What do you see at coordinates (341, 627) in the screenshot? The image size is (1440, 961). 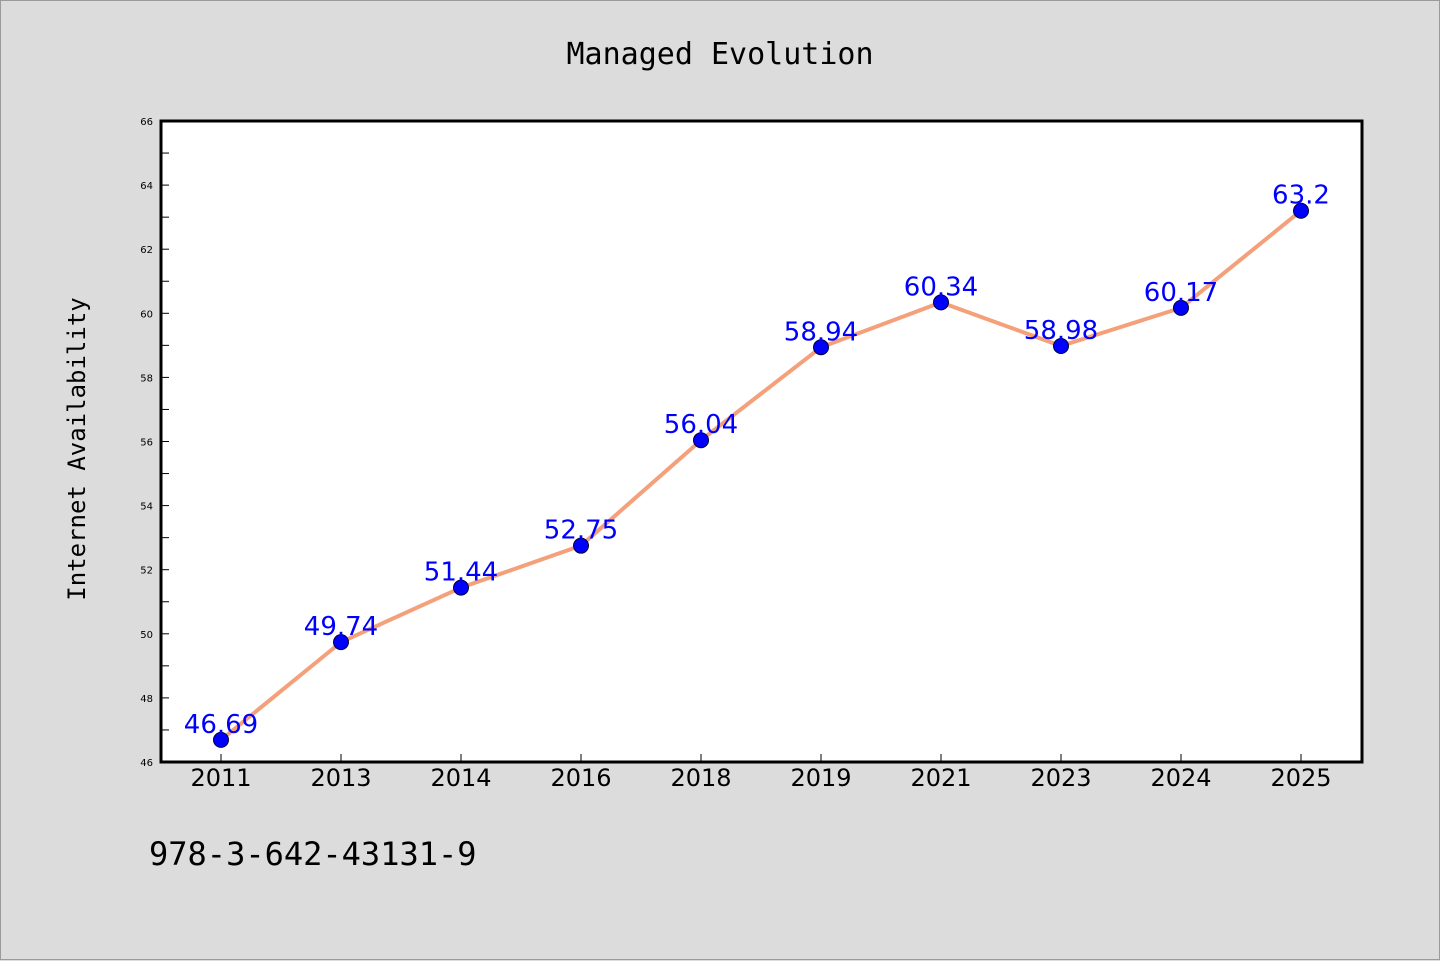 I see `data-label: 49.74` at bounding box center [341, 627].